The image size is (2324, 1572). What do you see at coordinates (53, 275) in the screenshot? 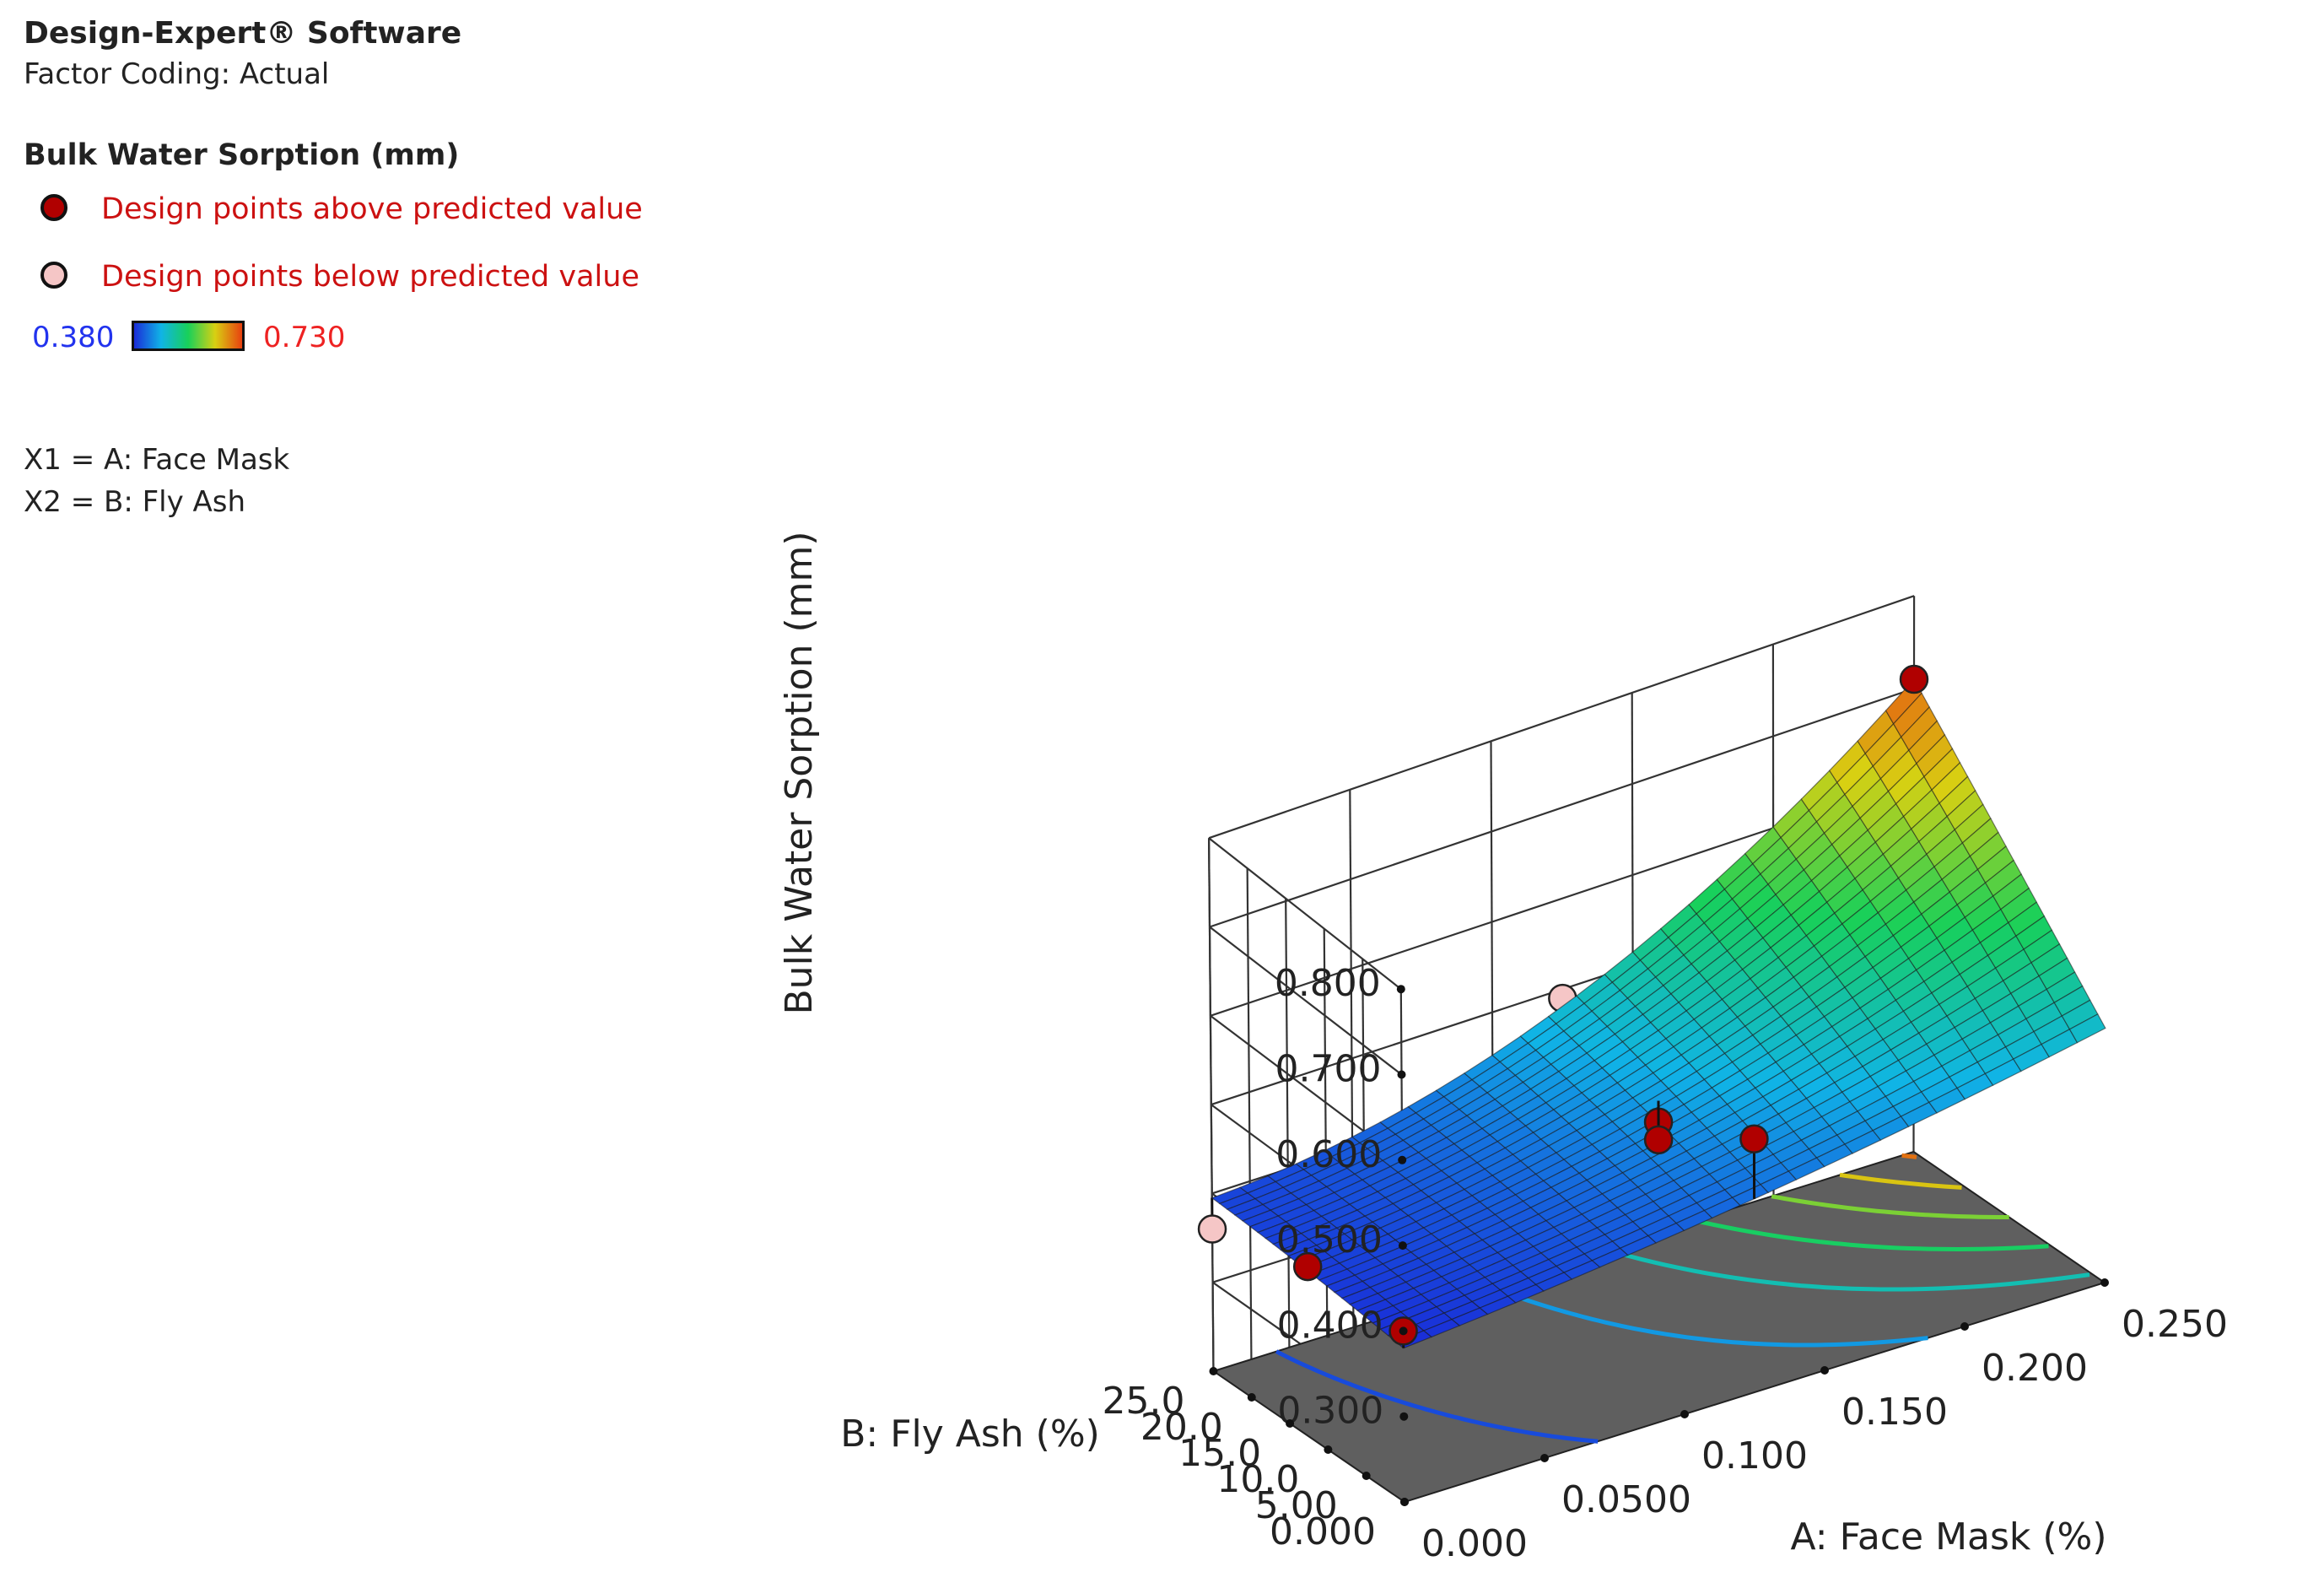
I see `below-point-icon` at bounding box center [53, 275].